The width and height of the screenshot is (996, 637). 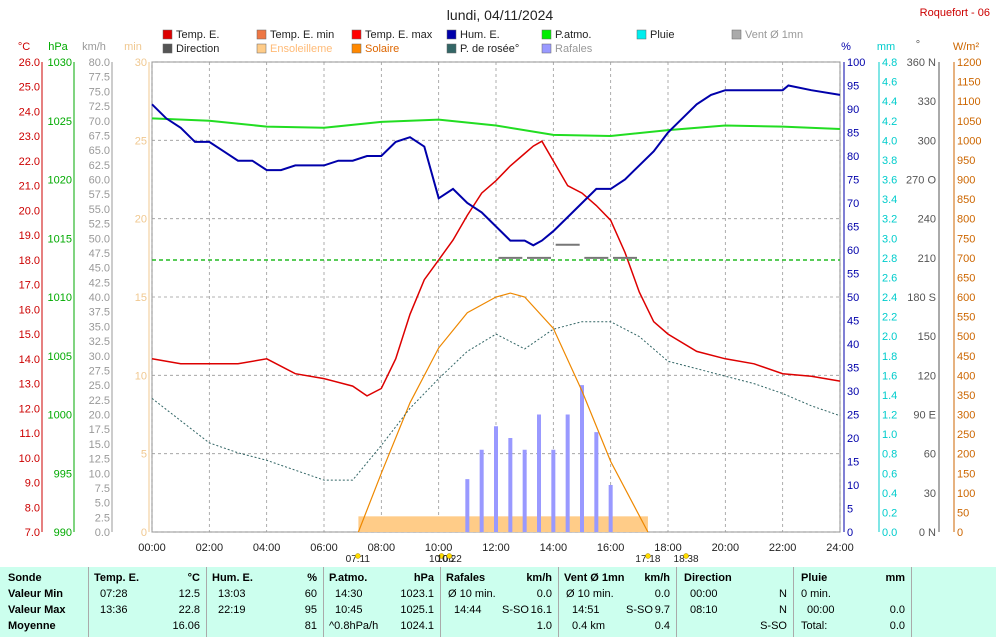 I want to click on stats-gust-unit: km/h, so click(x=539, y=578).